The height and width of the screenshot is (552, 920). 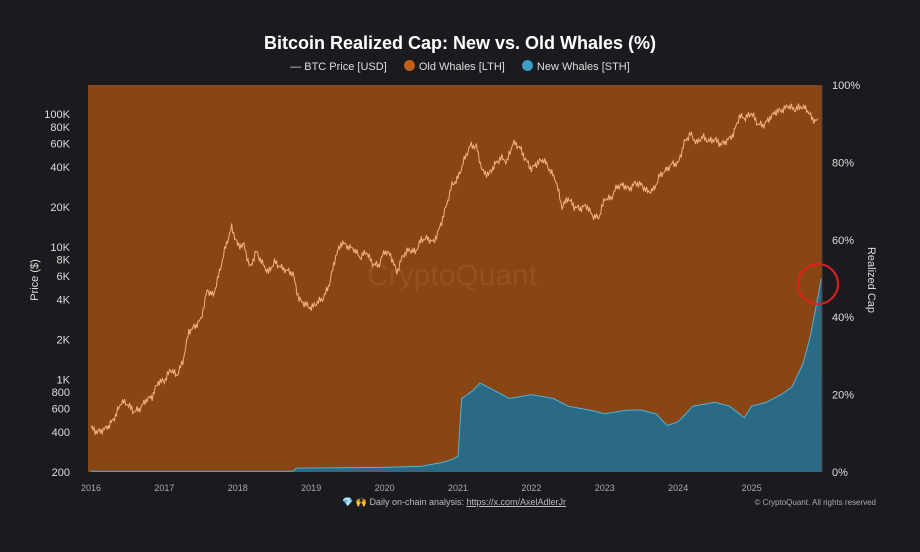 I want to click on y-tick-label: 80K, so click(x=60, y=128).